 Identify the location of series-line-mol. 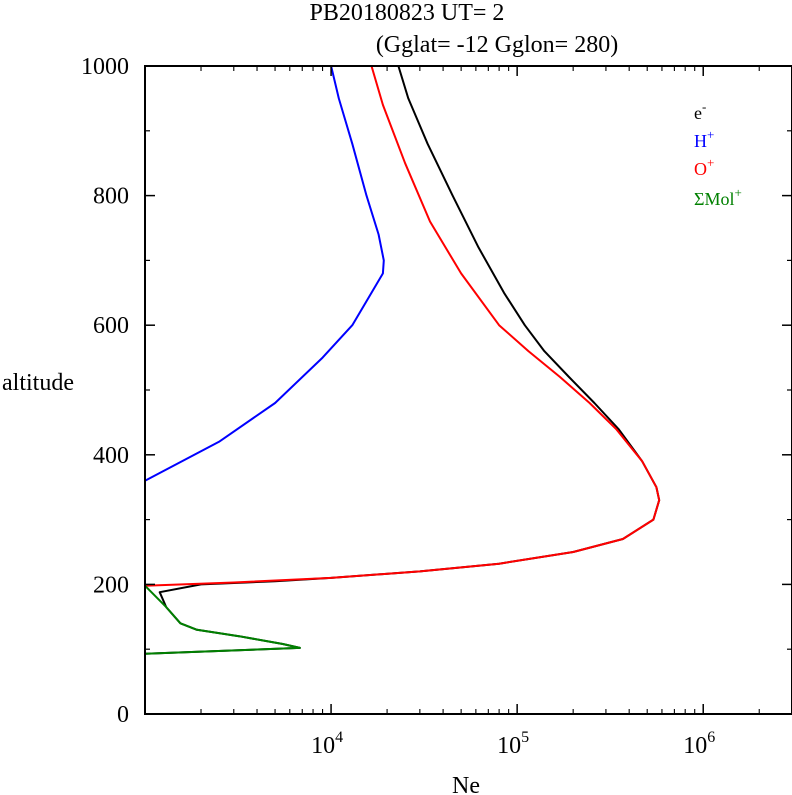
(223, 619).